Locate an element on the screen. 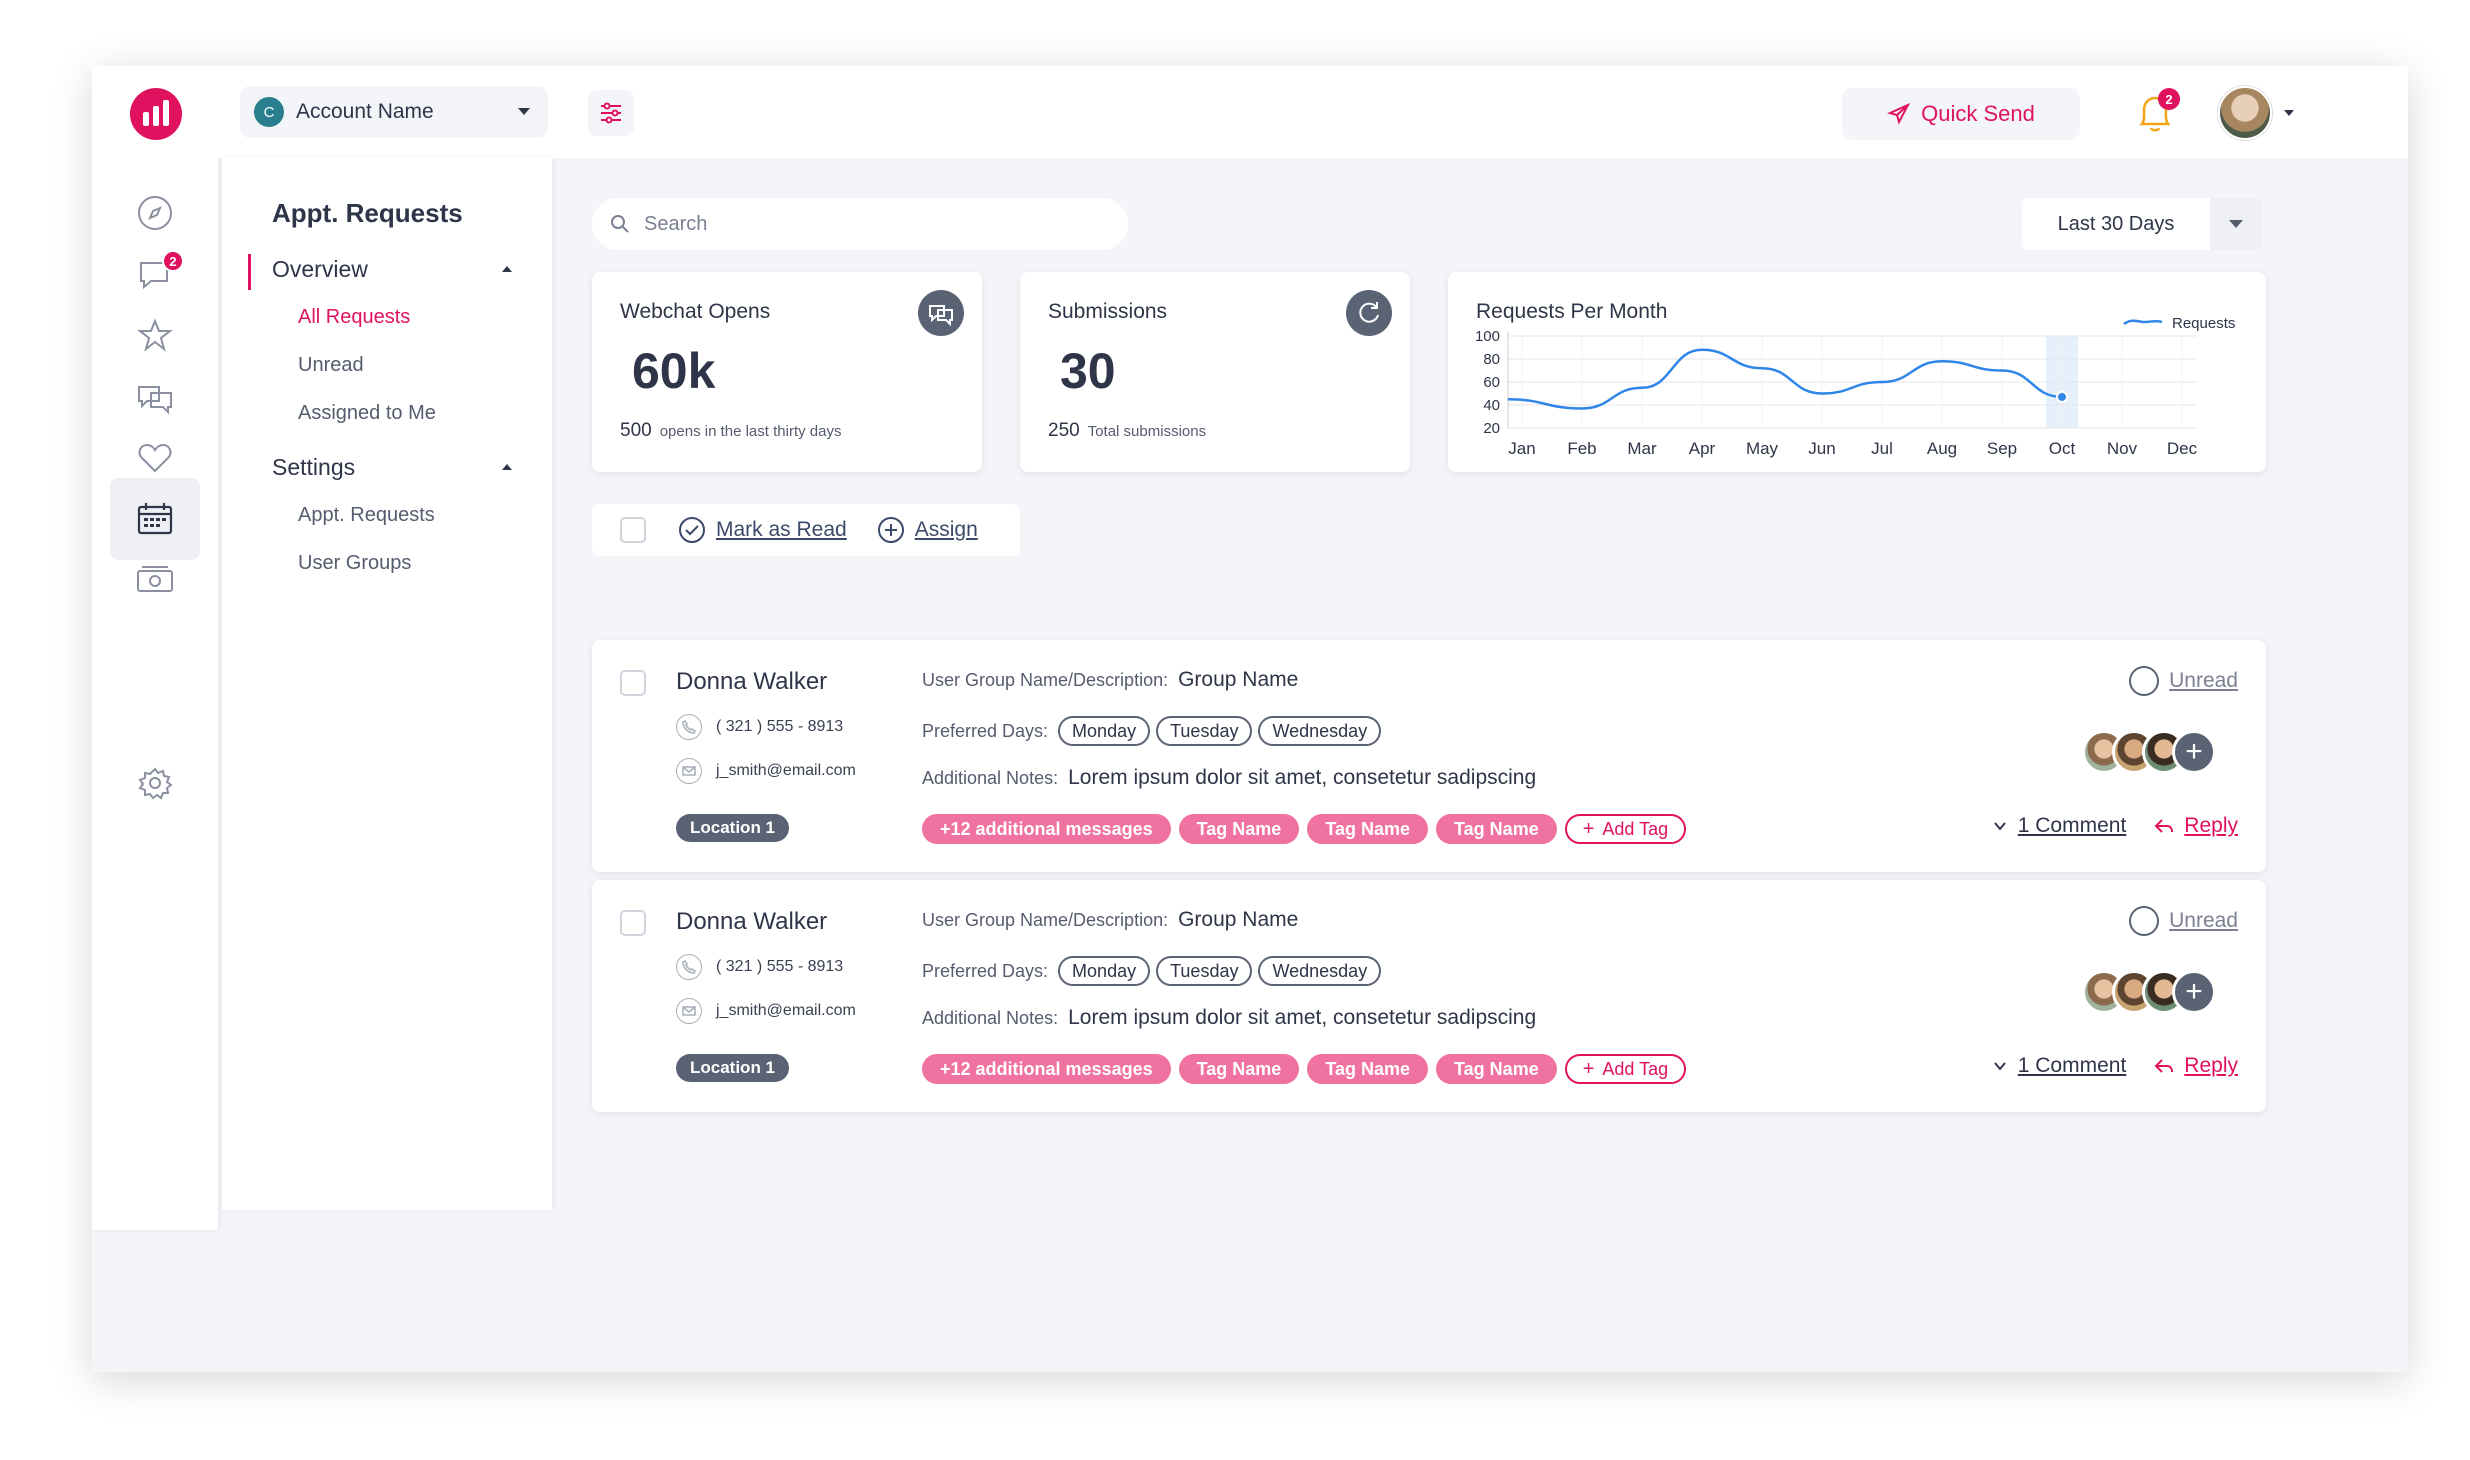 The width and height of the screenshot is (2470, 1460). x-tick-label: Apr is located at coordinates (1702, 448).